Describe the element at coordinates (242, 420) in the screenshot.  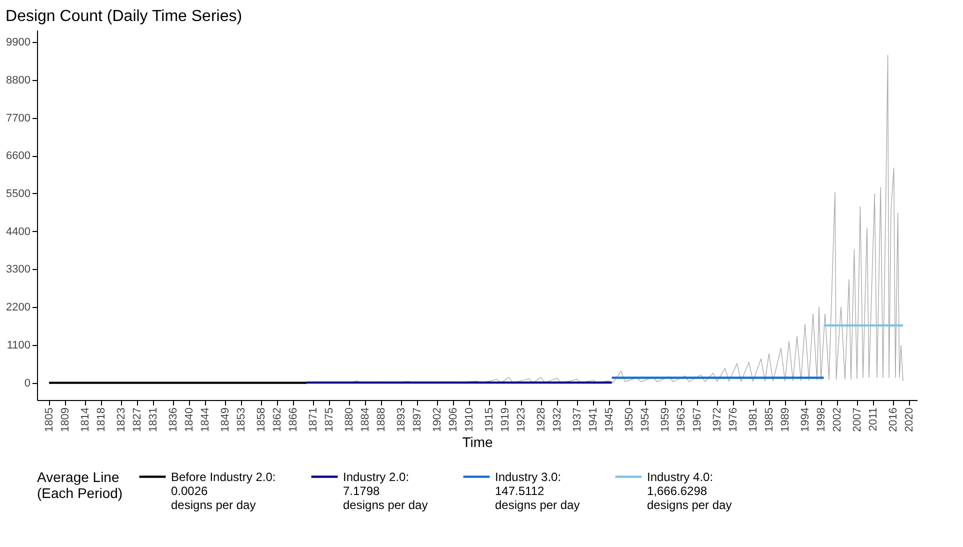
I see `x-tick-label: 1853` at that location.